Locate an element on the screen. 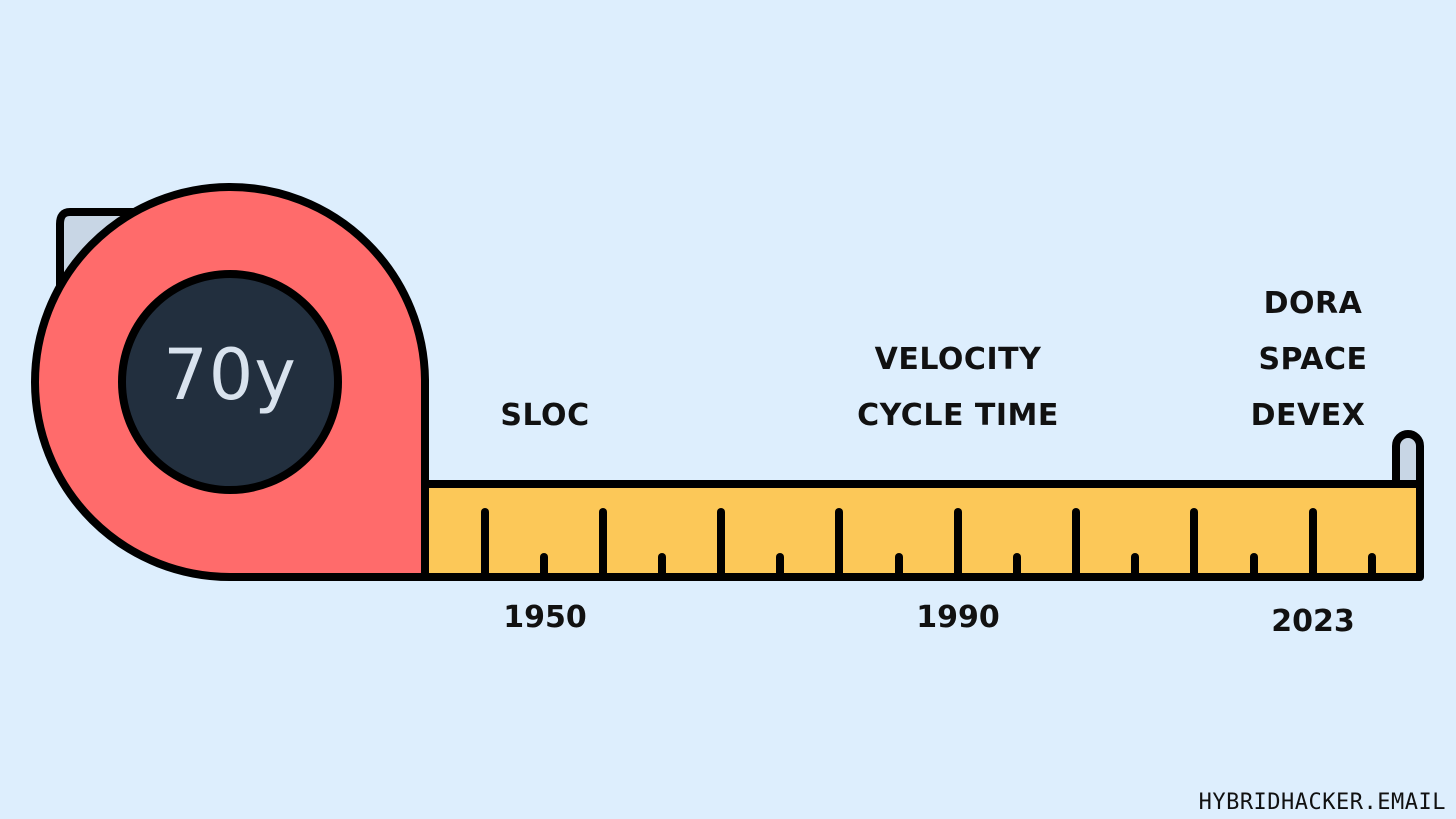 The width and height of the screenshot is (1456, 819). metric-velocity: VELOCITY is located at coordinates (958, 359).